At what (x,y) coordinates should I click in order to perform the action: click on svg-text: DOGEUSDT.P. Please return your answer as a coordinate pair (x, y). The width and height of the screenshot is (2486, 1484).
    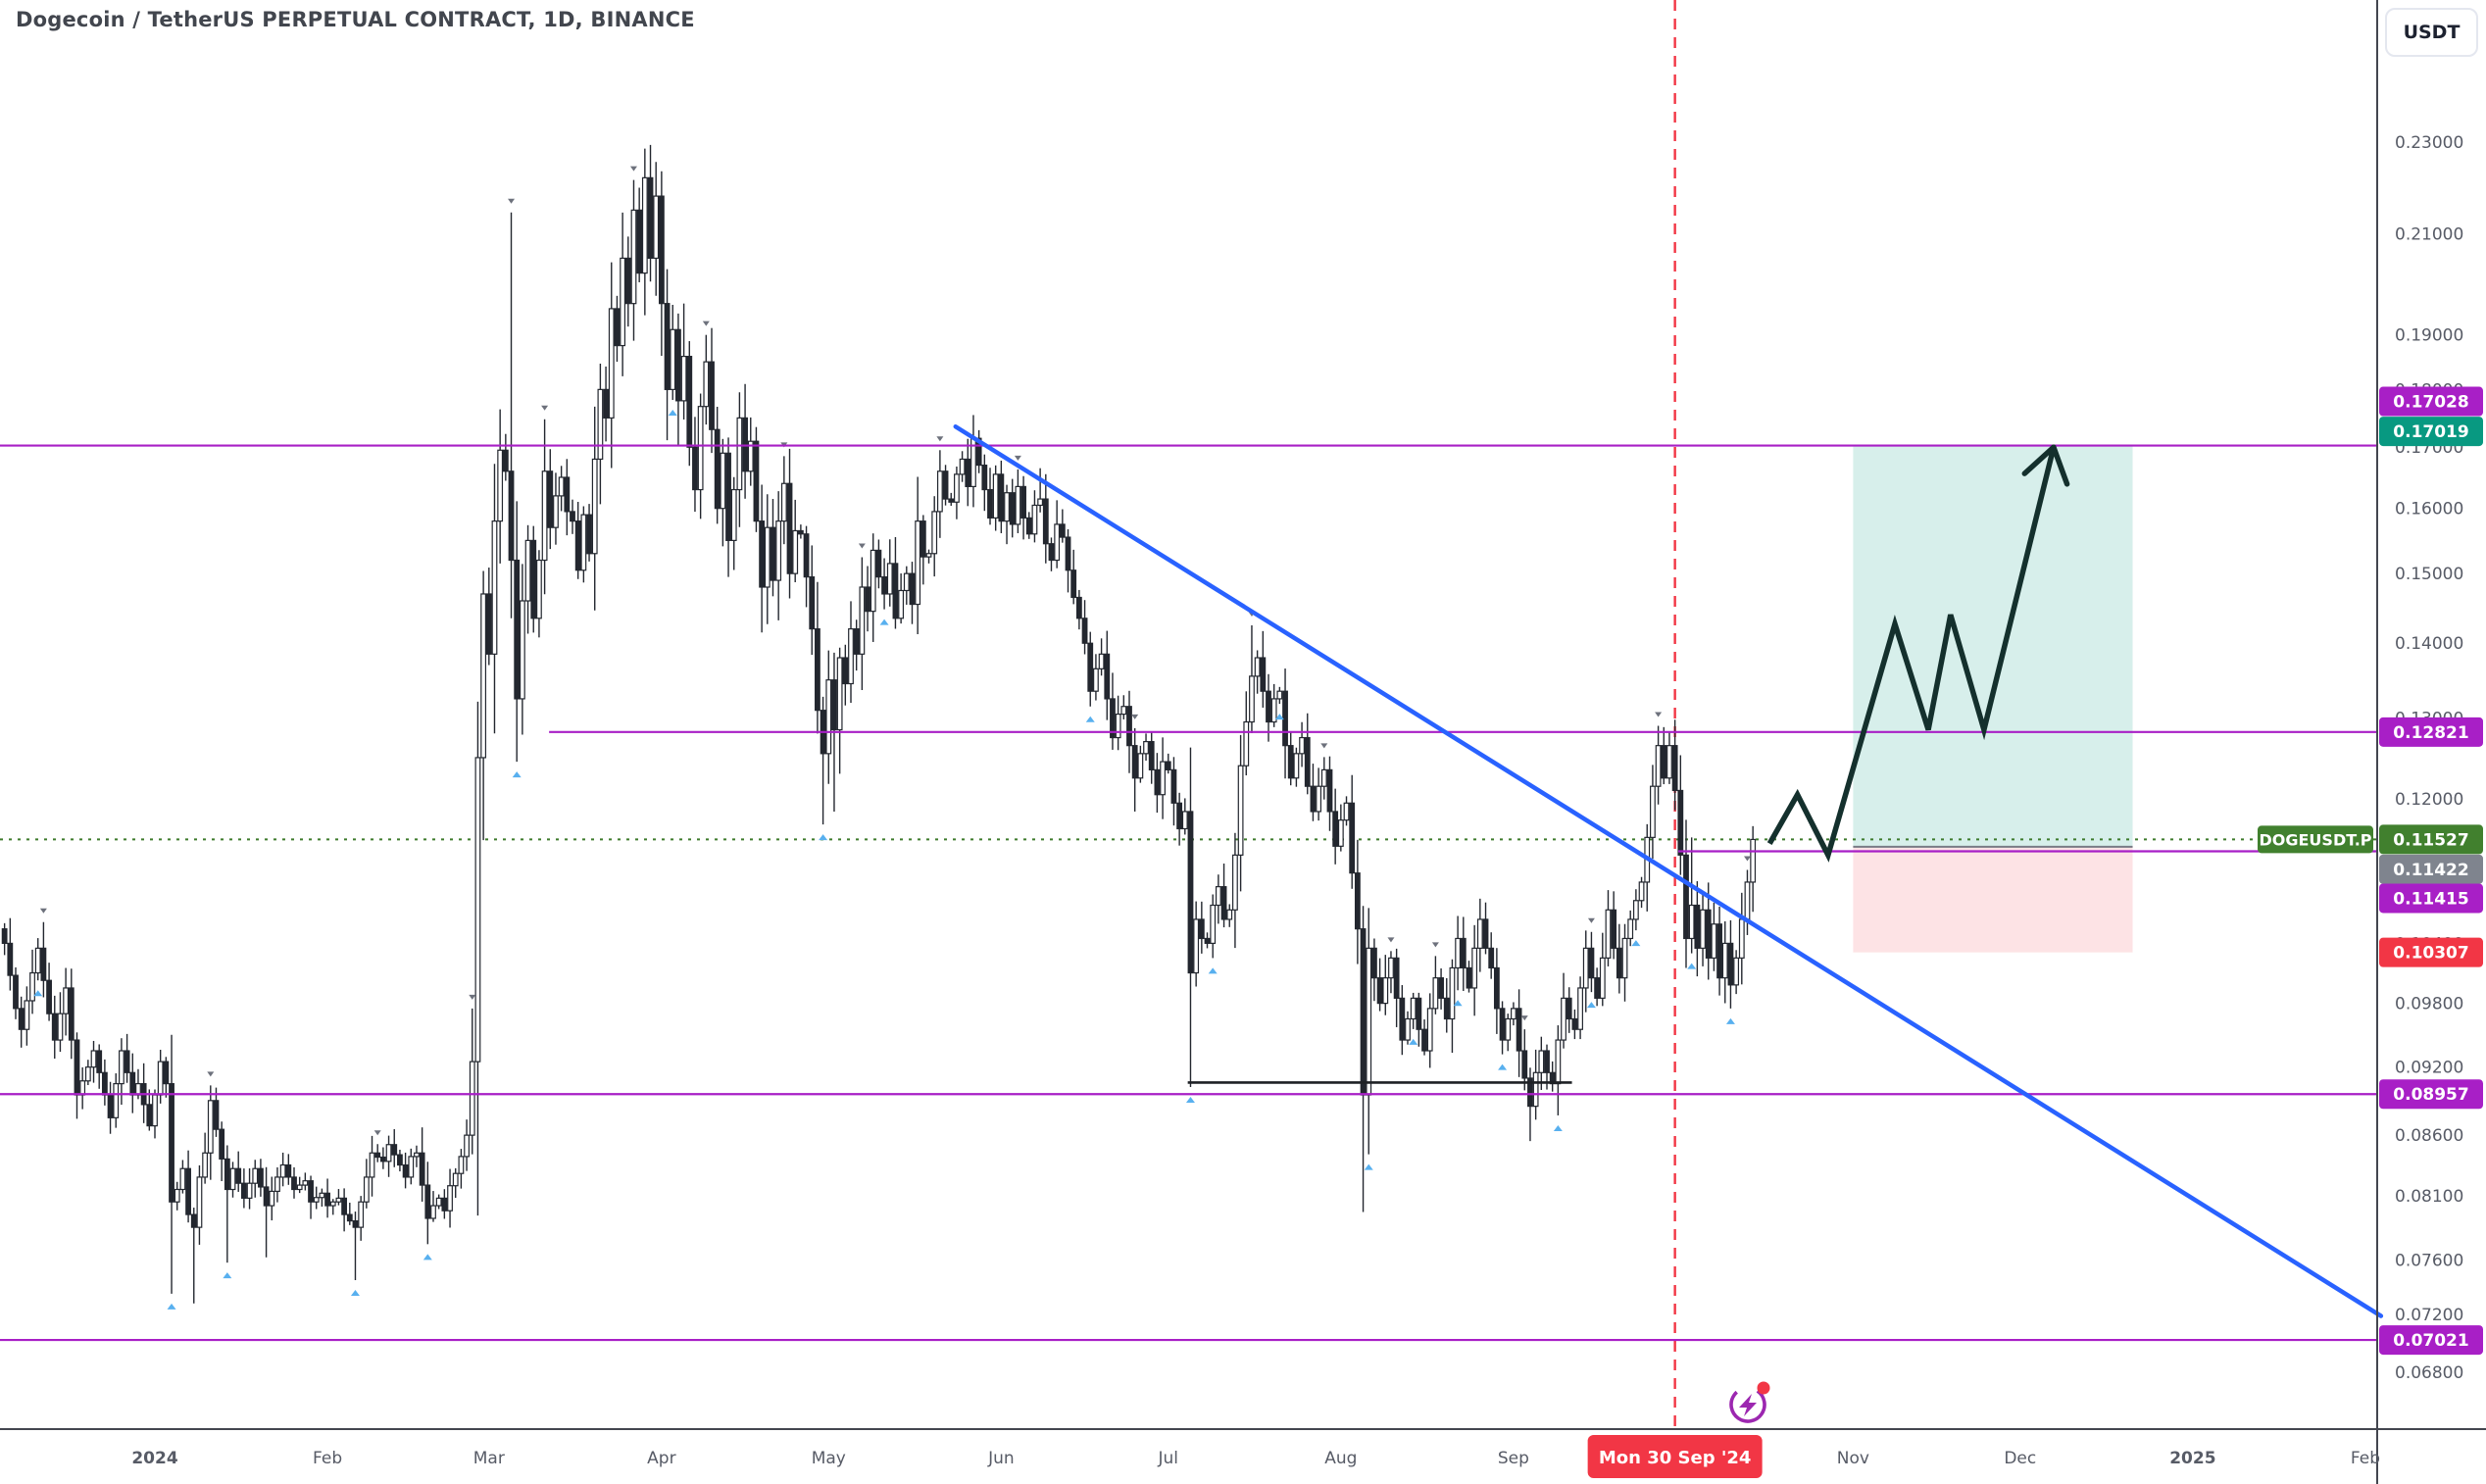
    Looking at the image, I should click on (2315, 839).